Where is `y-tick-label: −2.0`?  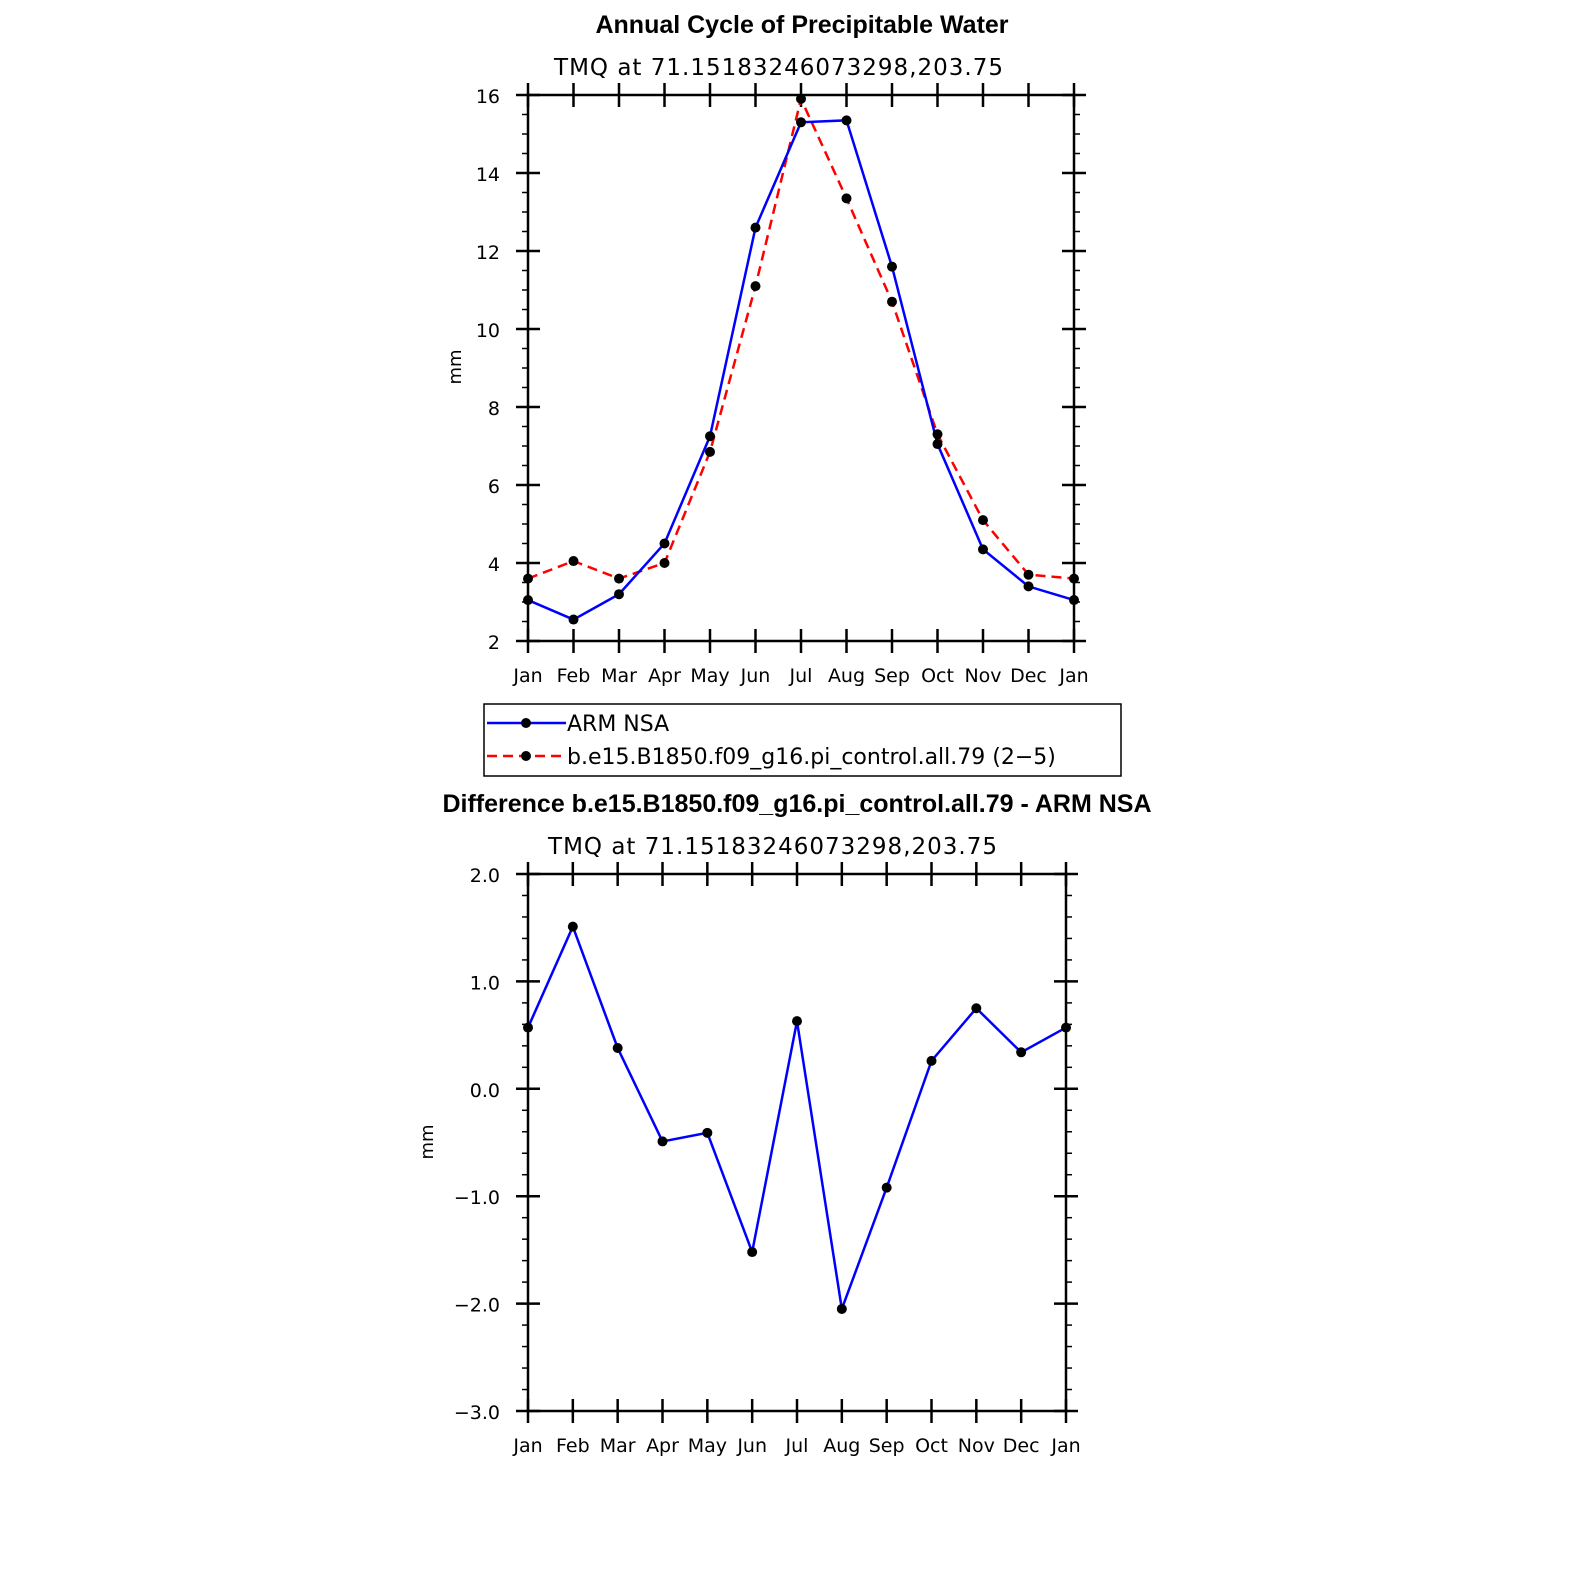 y-tick-label: −2.0 is located at coordinates (477, 1306).